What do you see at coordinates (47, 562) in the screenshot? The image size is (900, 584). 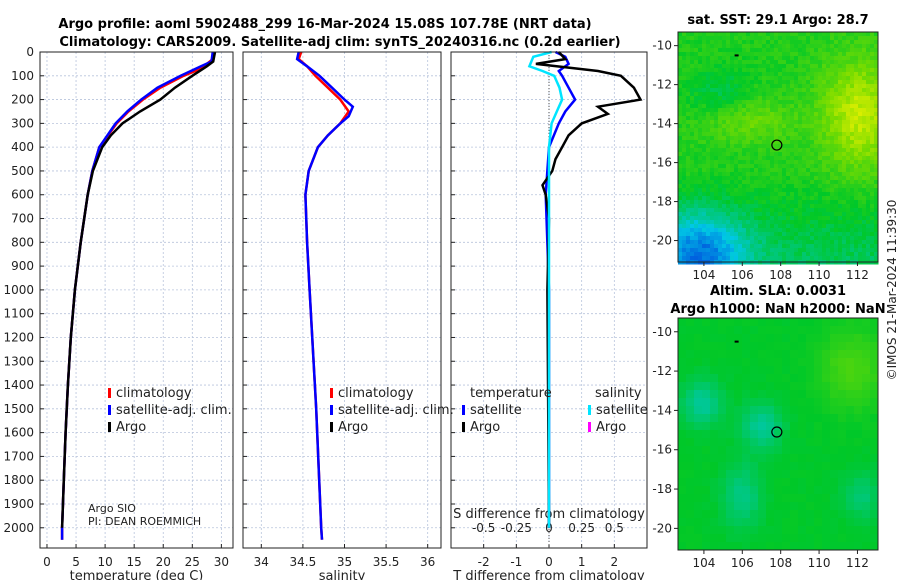 I see `x-tick-label: 0` at bounding box center [47, 562].